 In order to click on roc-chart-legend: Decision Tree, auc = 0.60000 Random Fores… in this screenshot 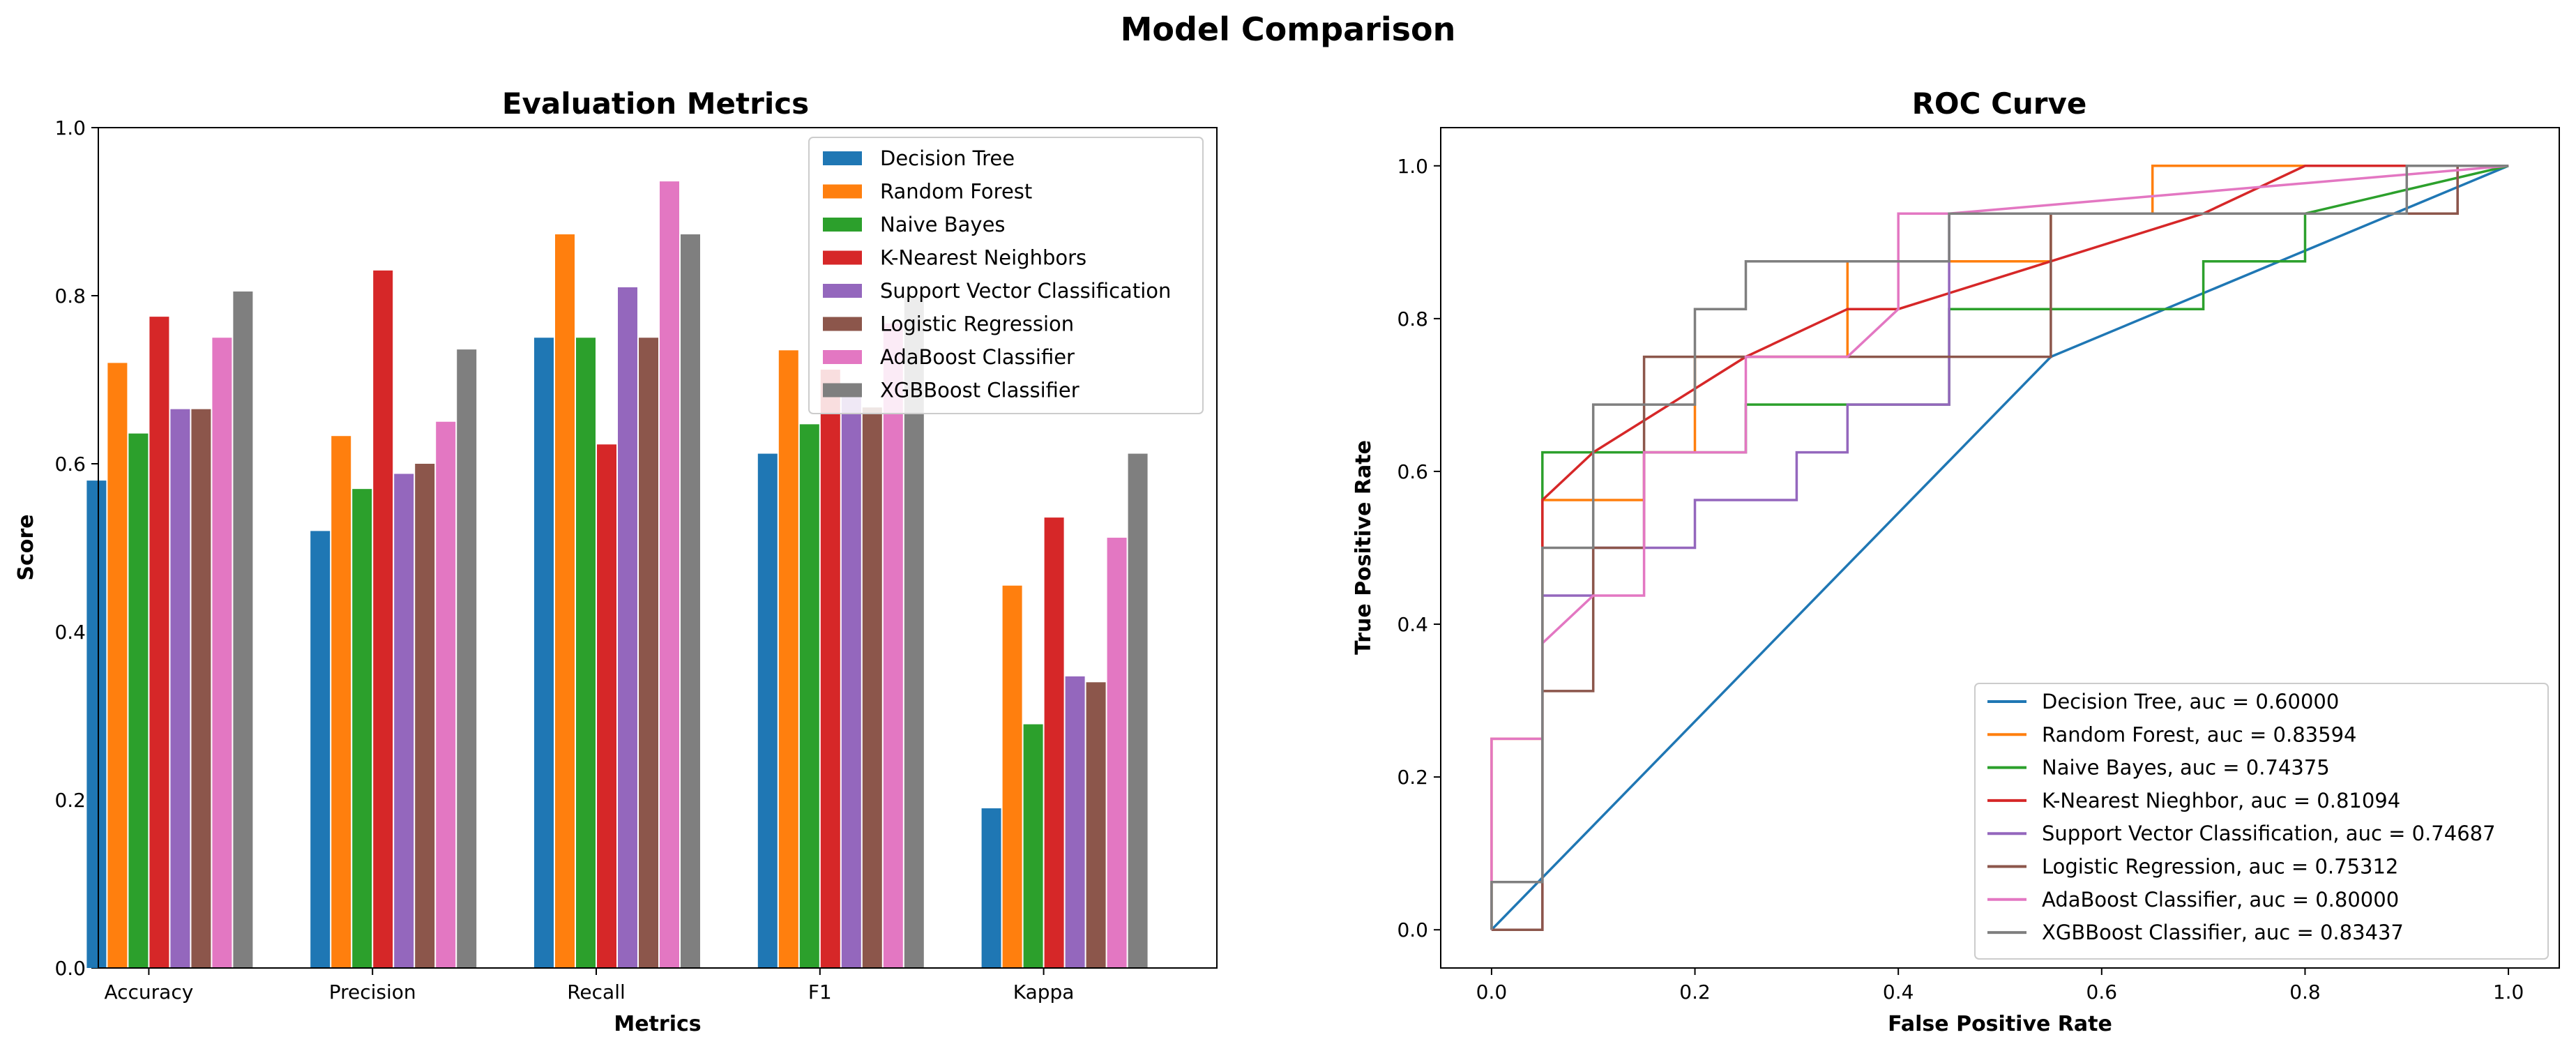, I will do `click(2261, 821)`.